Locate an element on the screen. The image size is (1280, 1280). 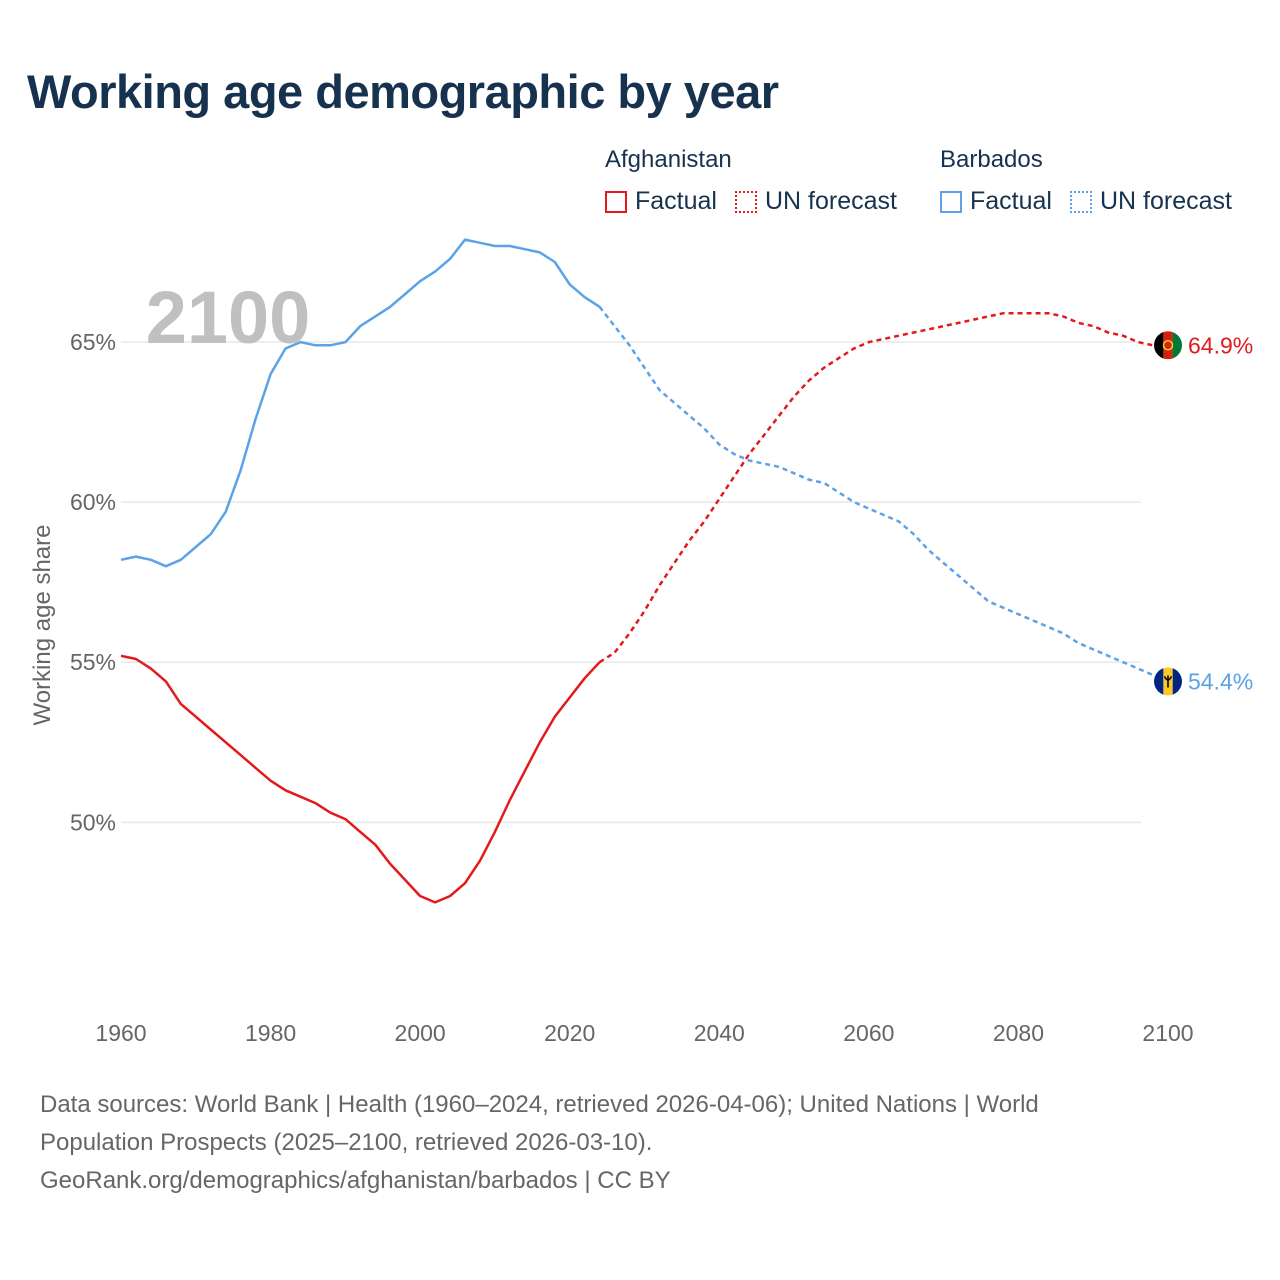
y-tick-label: 55% is located at coordinates (93, 662).